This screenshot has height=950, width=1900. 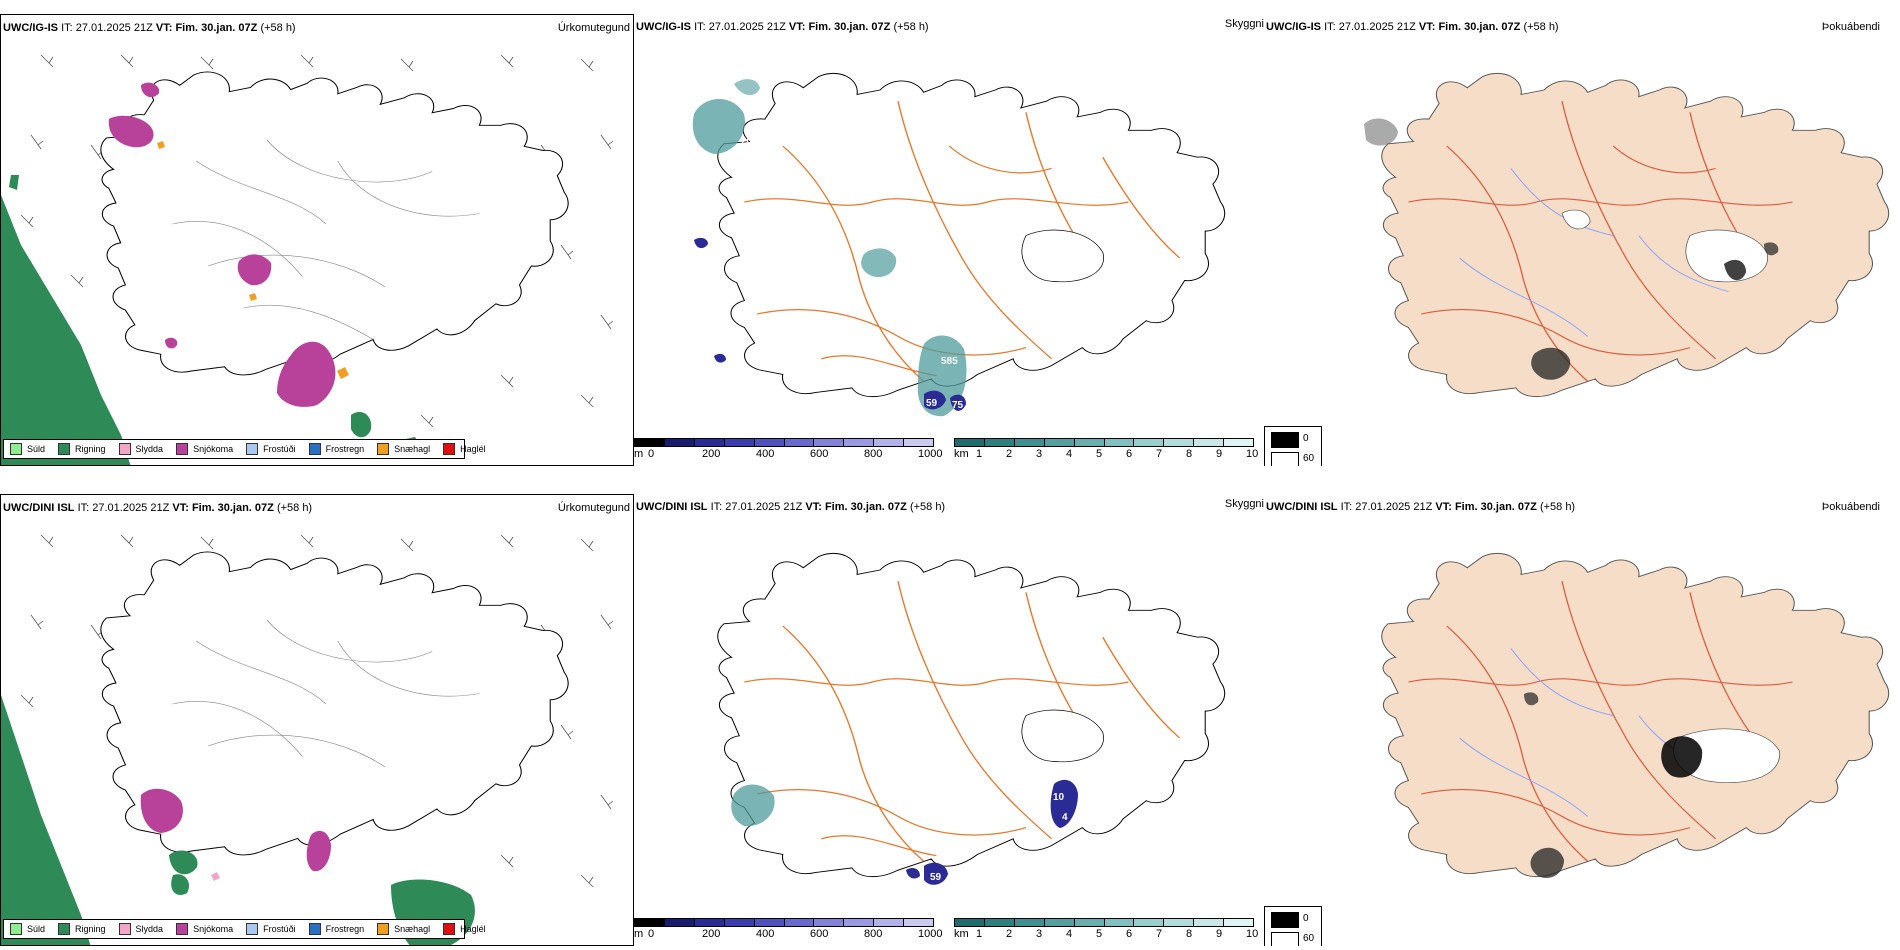 I want to click on wind-barbs, so click(x=317, y=711).